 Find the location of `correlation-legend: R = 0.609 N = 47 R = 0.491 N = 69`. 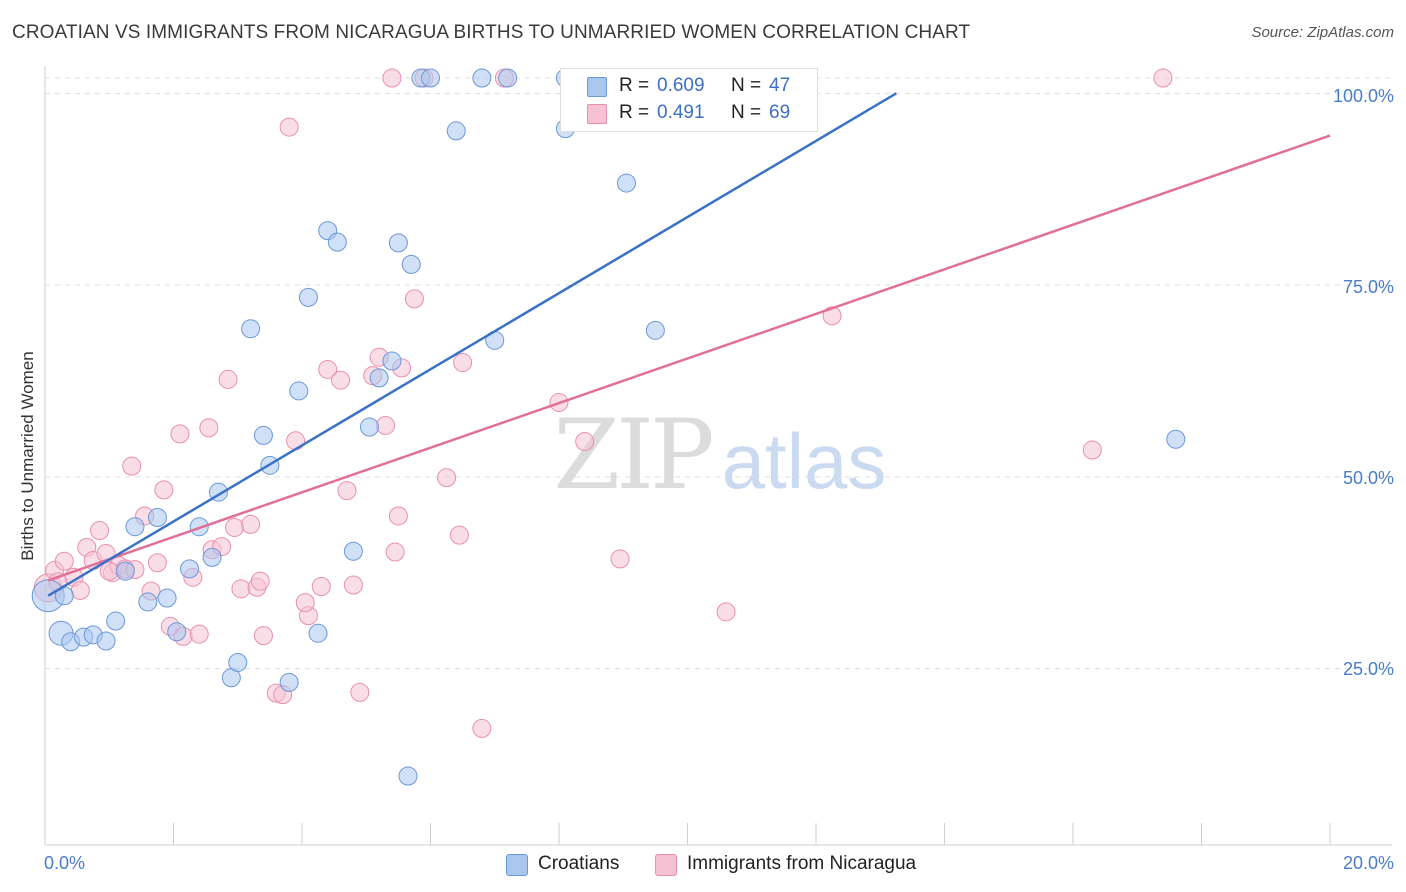

correlation-legend: R = 0.609 N = 47 R = 0.491 N = 69 is located at coordinates (689, 100).